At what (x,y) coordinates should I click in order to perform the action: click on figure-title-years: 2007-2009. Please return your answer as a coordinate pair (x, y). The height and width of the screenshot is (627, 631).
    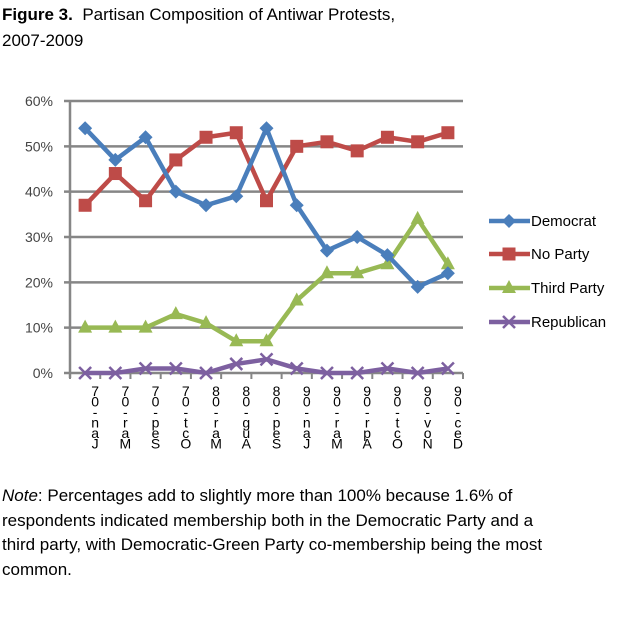
    Looking at the image, I should click on (43, 40).